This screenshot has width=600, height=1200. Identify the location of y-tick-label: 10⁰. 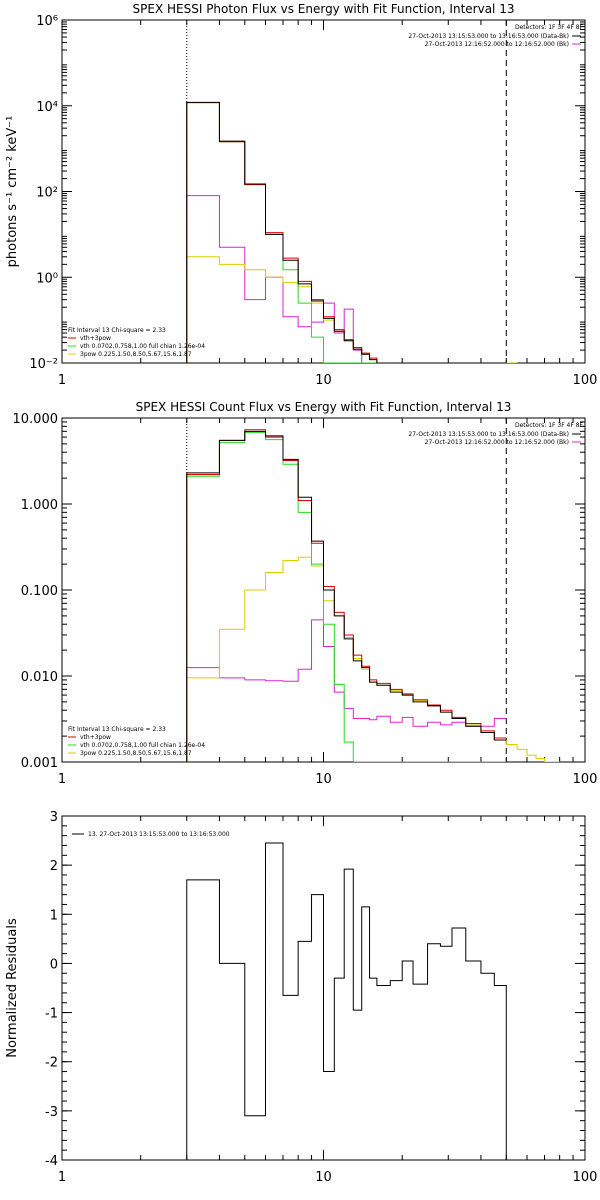
(47, 278).